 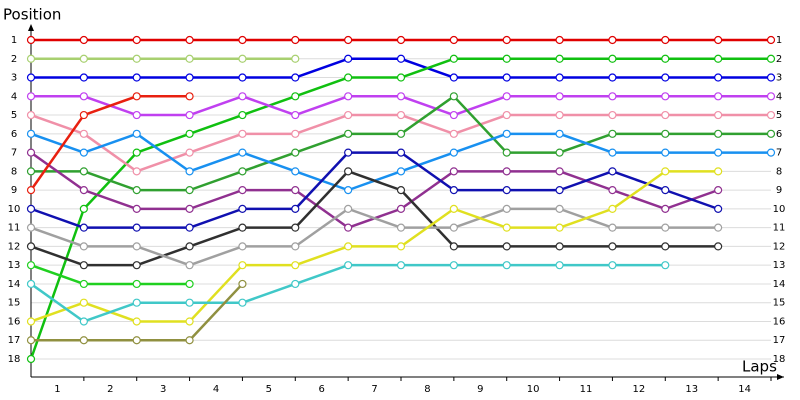 I want to click on y-tick-label: 2, so click(x=14, y=59).